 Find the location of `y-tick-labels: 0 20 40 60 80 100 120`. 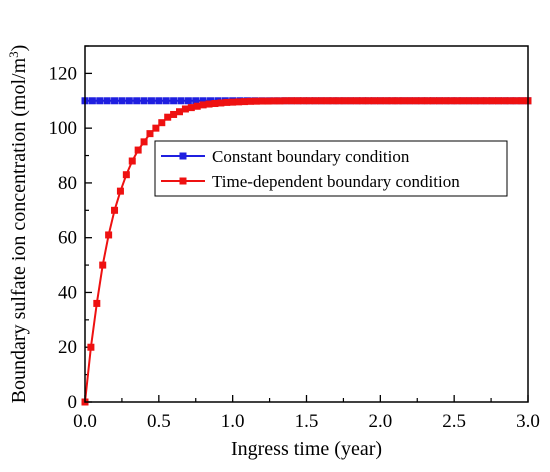

y-tick-labels: 0 20 40 60 80 100 120 is located at coordinates (63, 238).